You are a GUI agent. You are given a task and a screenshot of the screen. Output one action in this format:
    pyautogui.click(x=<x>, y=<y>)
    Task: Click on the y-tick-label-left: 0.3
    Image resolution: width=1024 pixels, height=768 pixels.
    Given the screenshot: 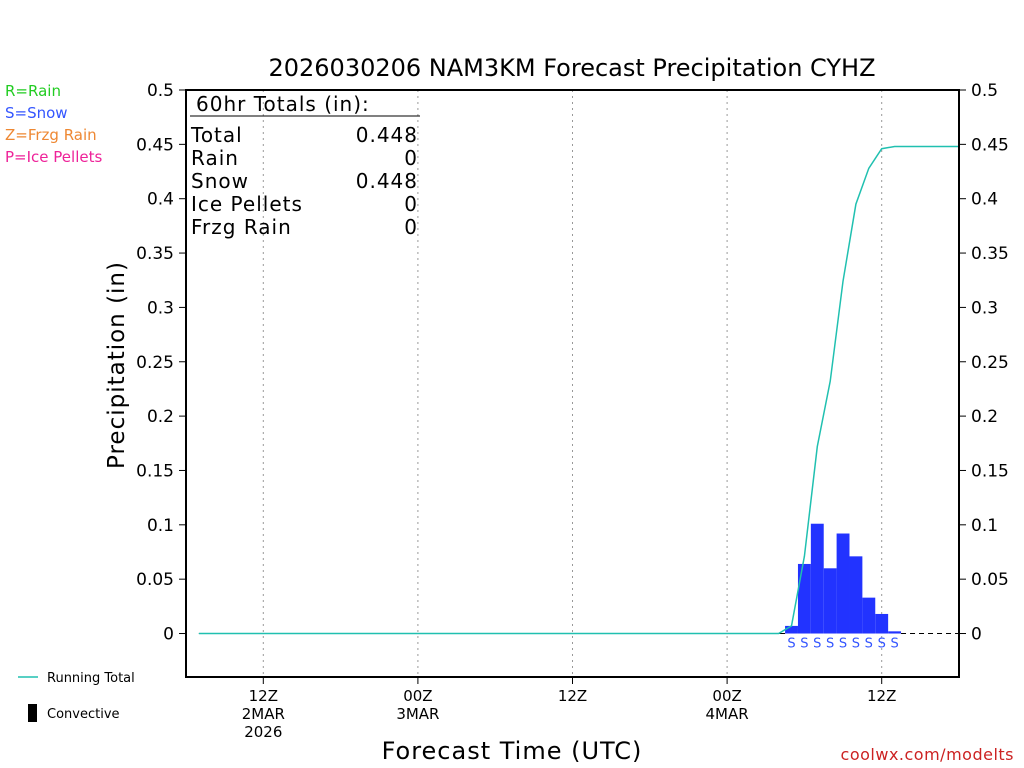 What is the action you would take?
    pyautogui.click(x=160, y=308)
    